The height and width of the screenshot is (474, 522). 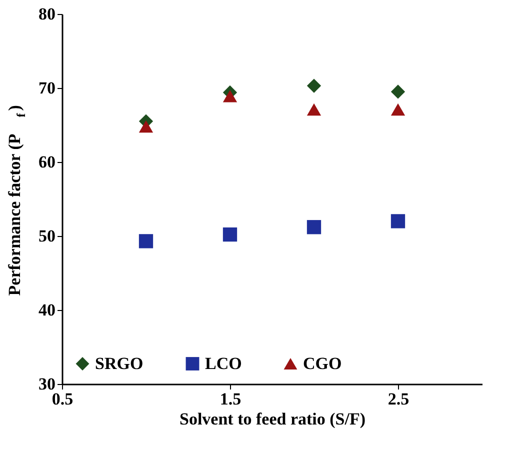 What do you see at coordinates (231, 399) in the screenshot?
I see `x-tick-label: 1.5` at bounding box center [231, 399].